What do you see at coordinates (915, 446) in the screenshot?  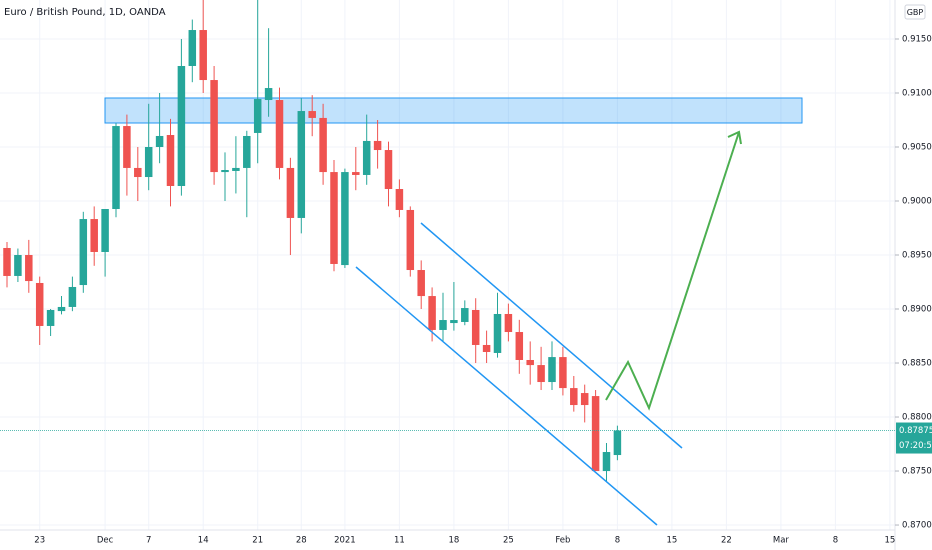 I see `countdown-label: 07:20:58` at bounding box center [915, 446].